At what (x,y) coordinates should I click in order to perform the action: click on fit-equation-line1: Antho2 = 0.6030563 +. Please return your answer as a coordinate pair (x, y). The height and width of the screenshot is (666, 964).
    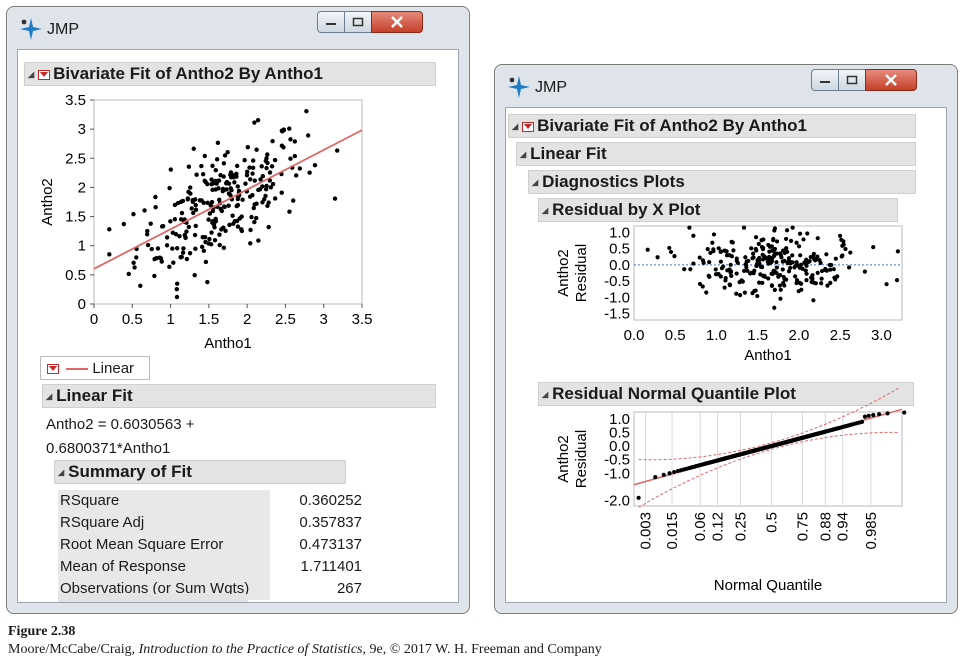
    Looking at the image, I should click on (120, 424).